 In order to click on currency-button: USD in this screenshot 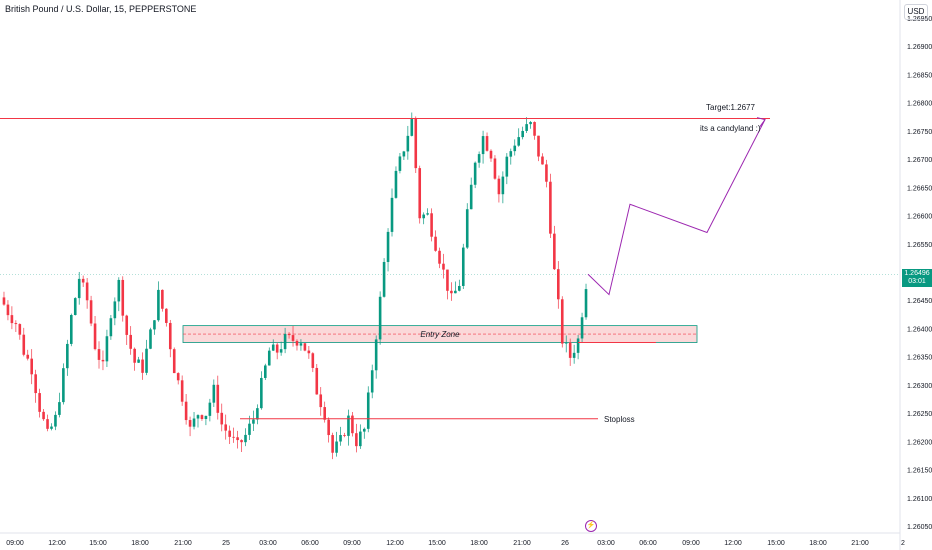, I will do `click(916, 12)`.